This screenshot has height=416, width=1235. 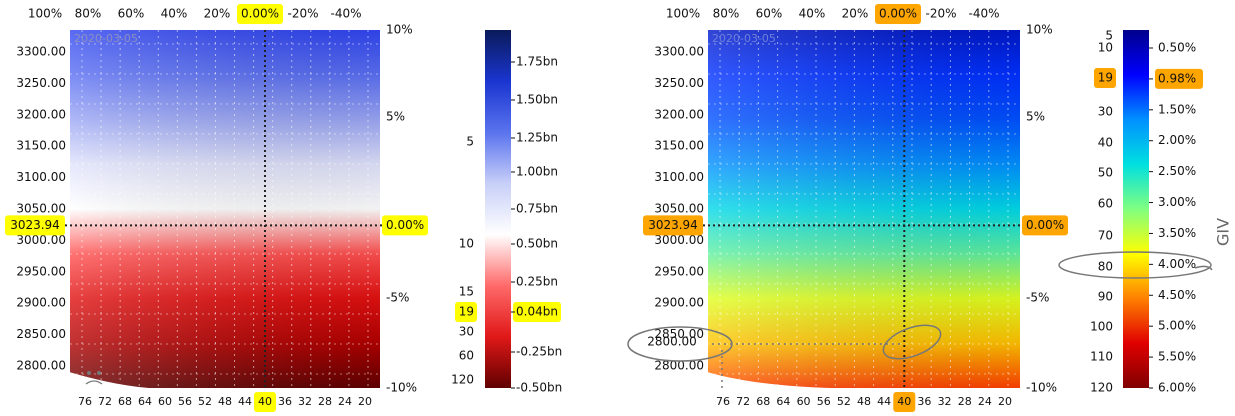 I want to click on colorbar-tenor-label: 40, so click(x=1105, y=143).